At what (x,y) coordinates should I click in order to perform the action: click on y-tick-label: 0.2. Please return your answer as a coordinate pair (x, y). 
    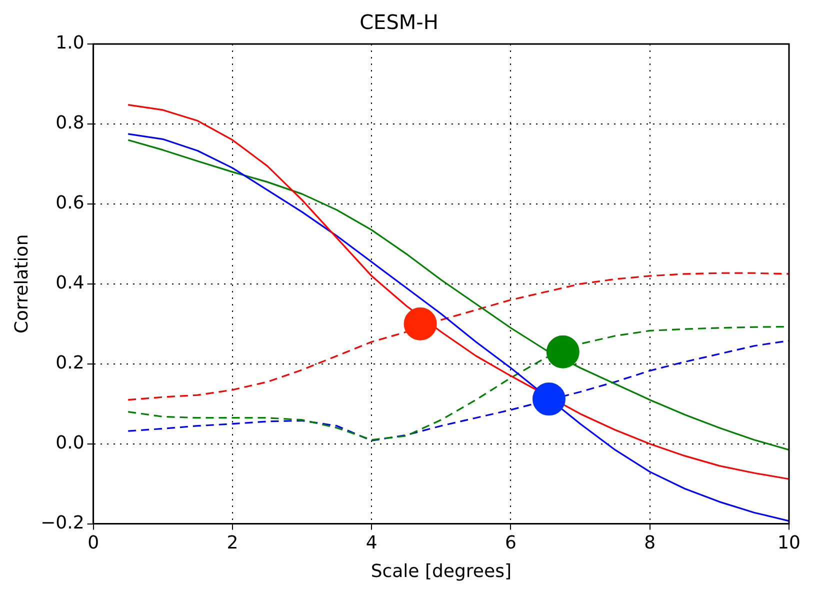
    Looking at the image, I should click on (70, 363).